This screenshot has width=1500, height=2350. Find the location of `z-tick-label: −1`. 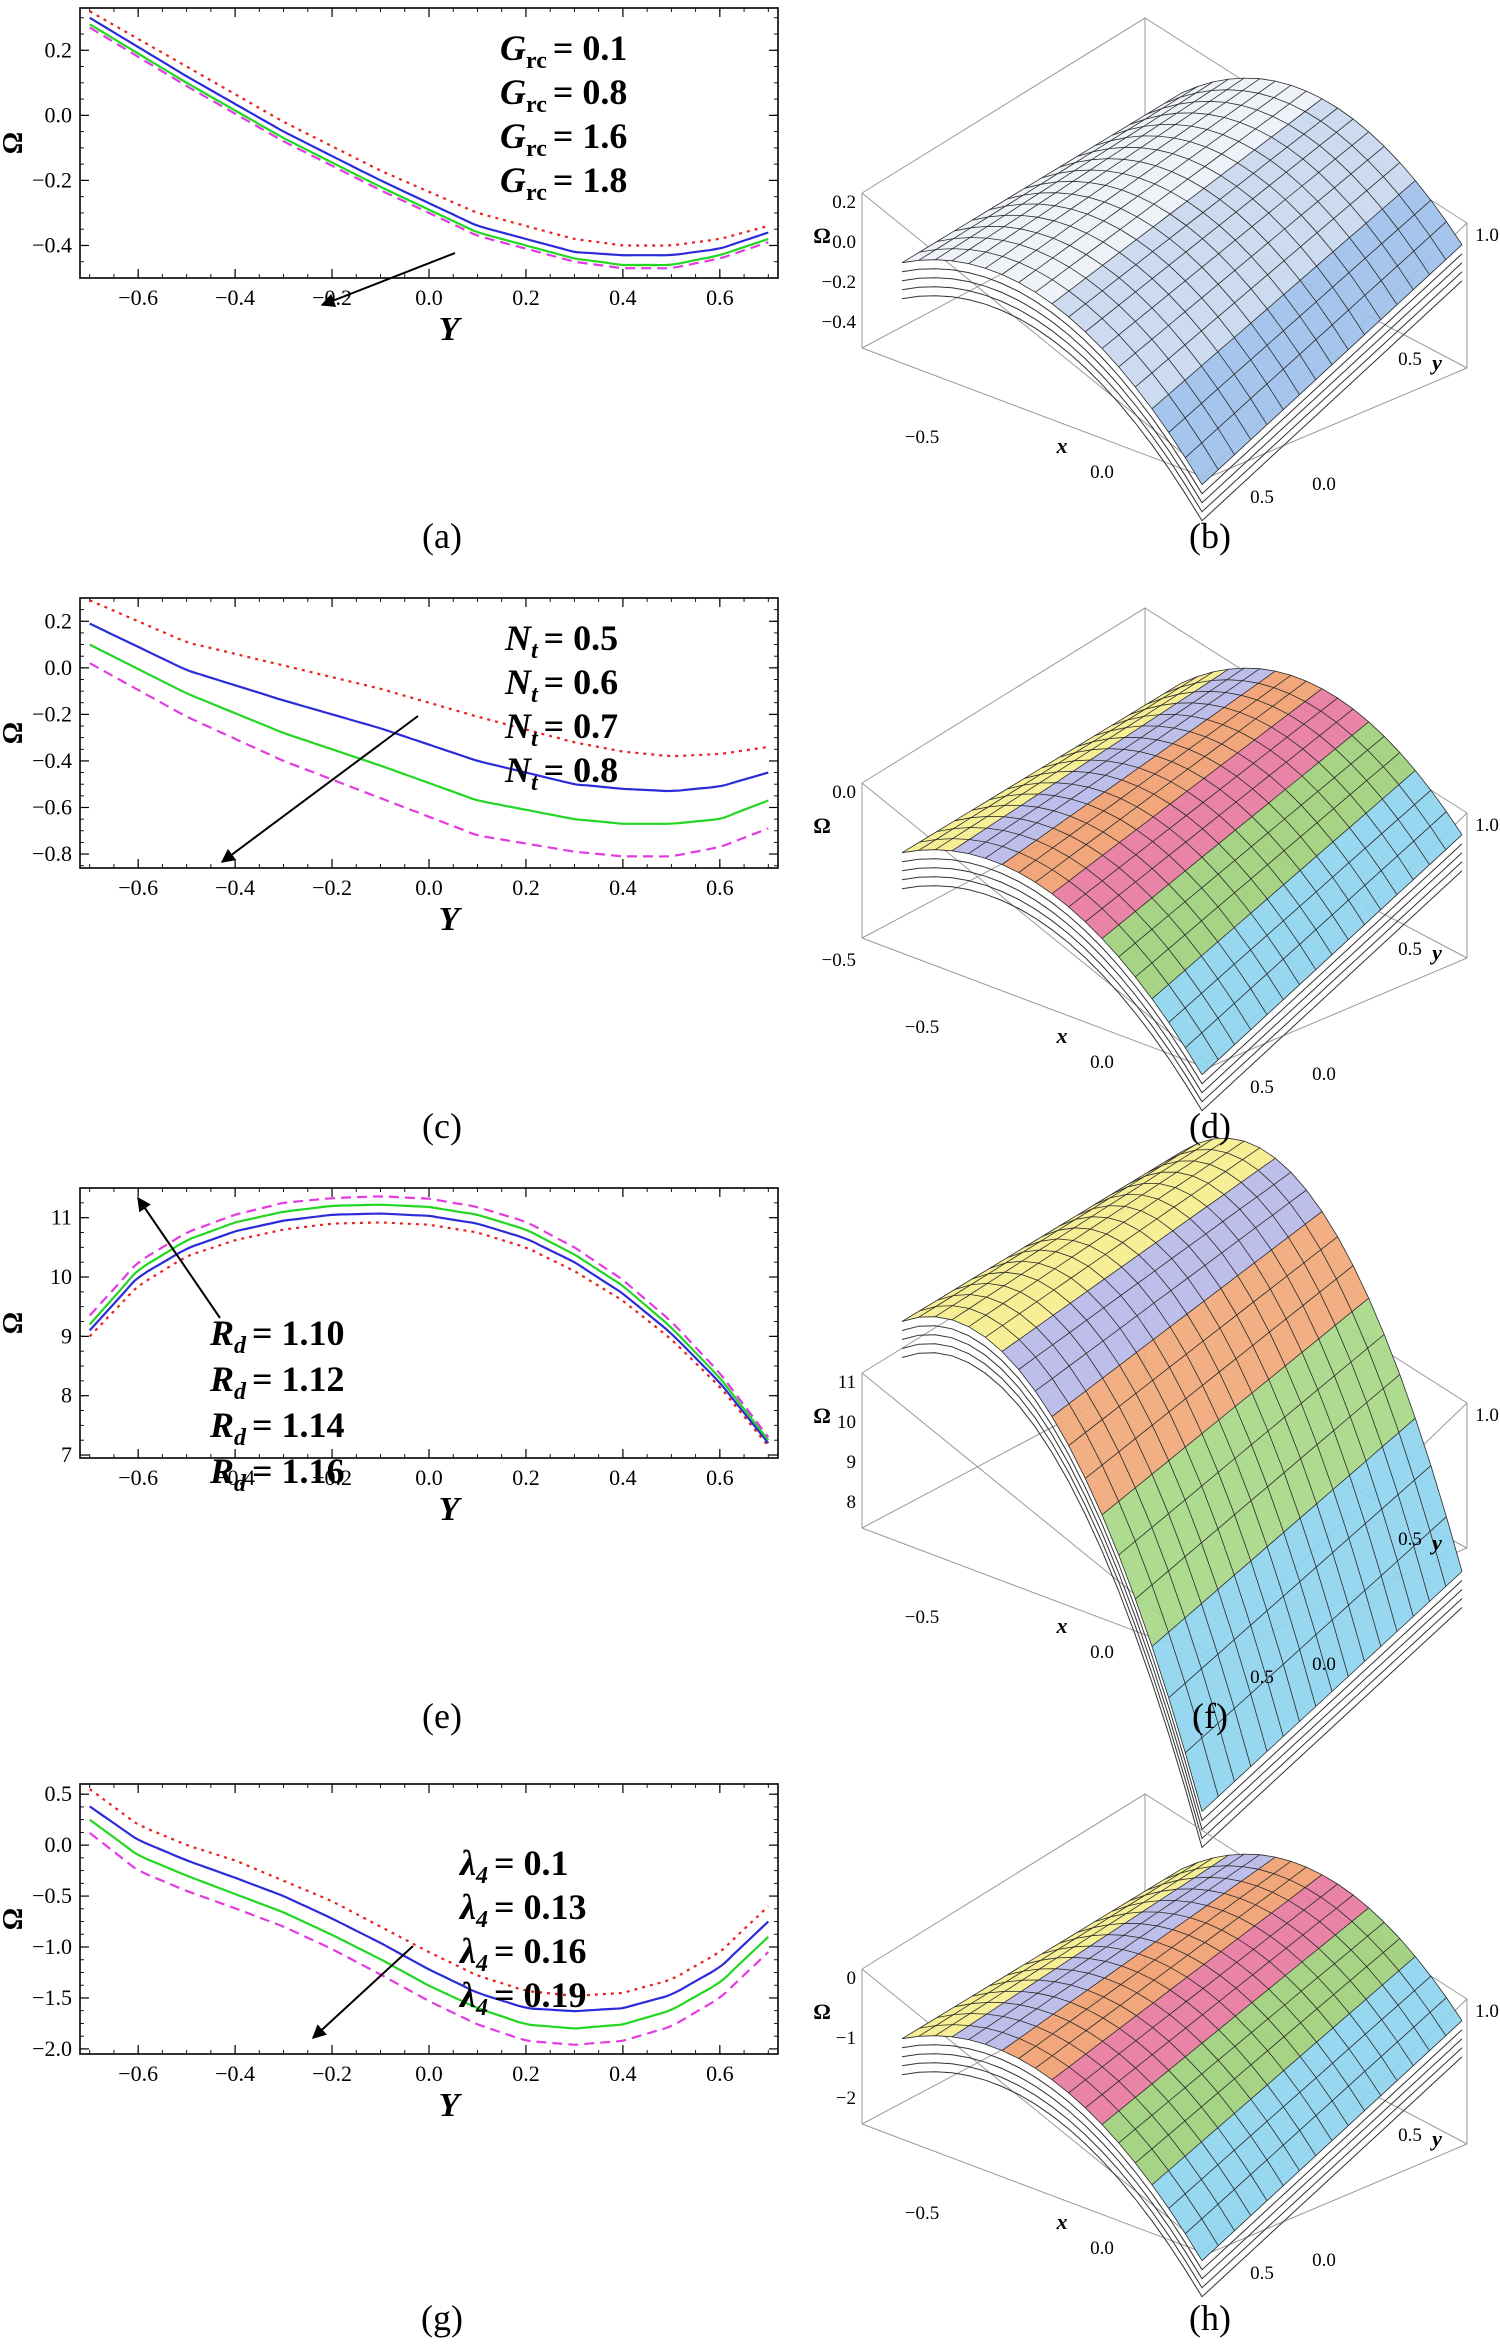

z-tick-label: −1 is located at coordinates (846, 2038).